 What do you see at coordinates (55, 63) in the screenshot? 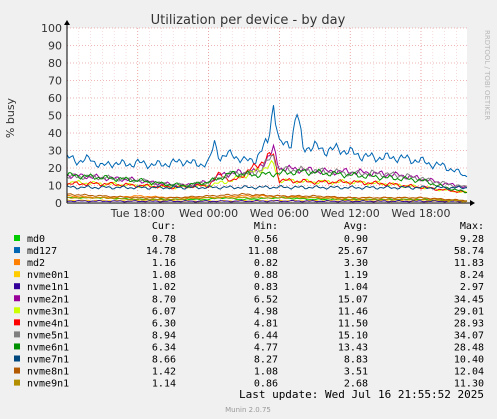
I see `y-tick-label: 80` at bounding box center [55, 63].